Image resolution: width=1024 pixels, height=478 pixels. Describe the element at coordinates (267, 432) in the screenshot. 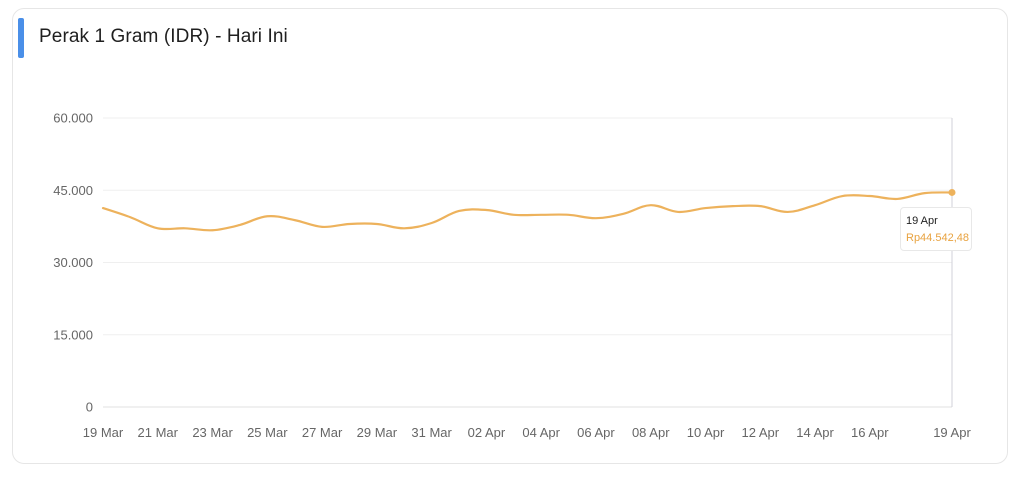

I see `x-tick-label: 25 Mar` at that location.